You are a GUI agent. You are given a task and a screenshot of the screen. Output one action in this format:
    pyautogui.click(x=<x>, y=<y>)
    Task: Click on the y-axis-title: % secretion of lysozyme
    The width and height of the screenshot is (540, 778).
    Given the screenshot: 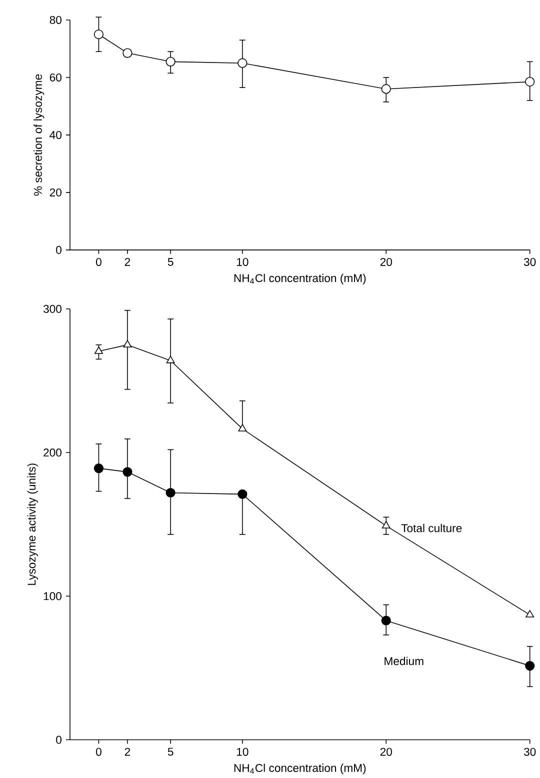 What is the action you would take?
    pyautogui.click(x=39, y=135)
    